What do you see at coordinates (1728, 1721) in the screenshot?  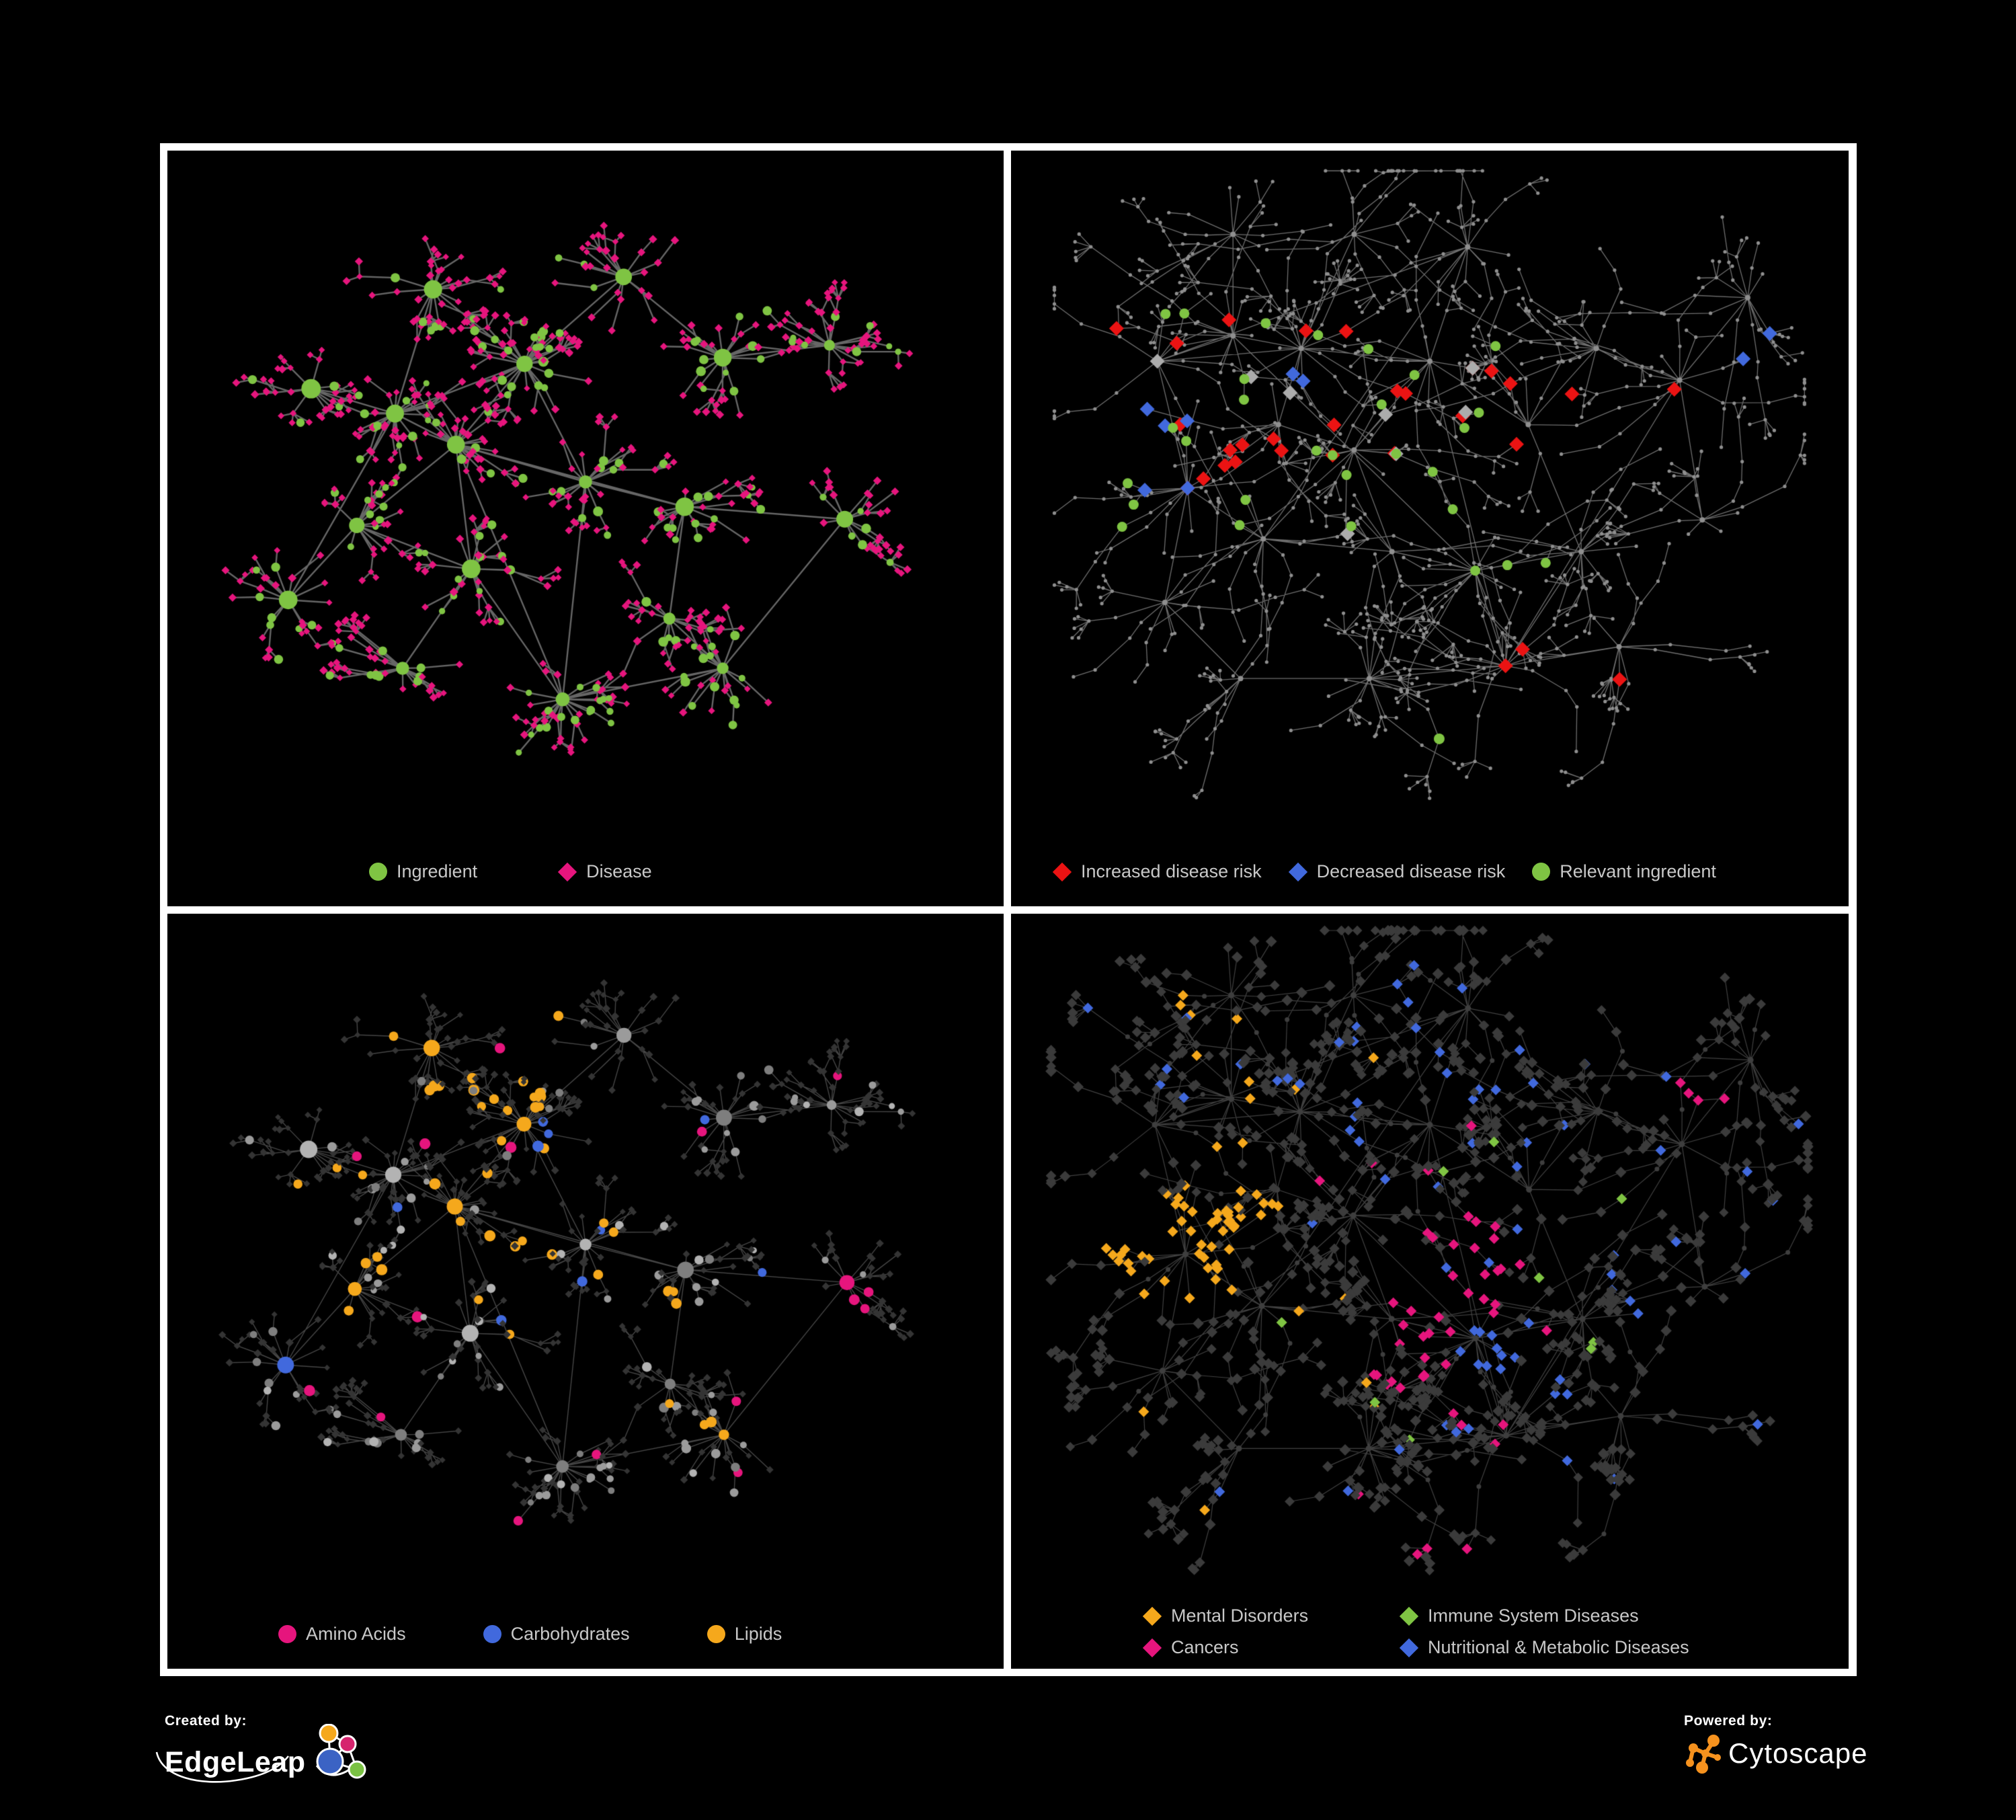 I see `powered-by-label: Powered by:` at bounding box center [1728, 1721].